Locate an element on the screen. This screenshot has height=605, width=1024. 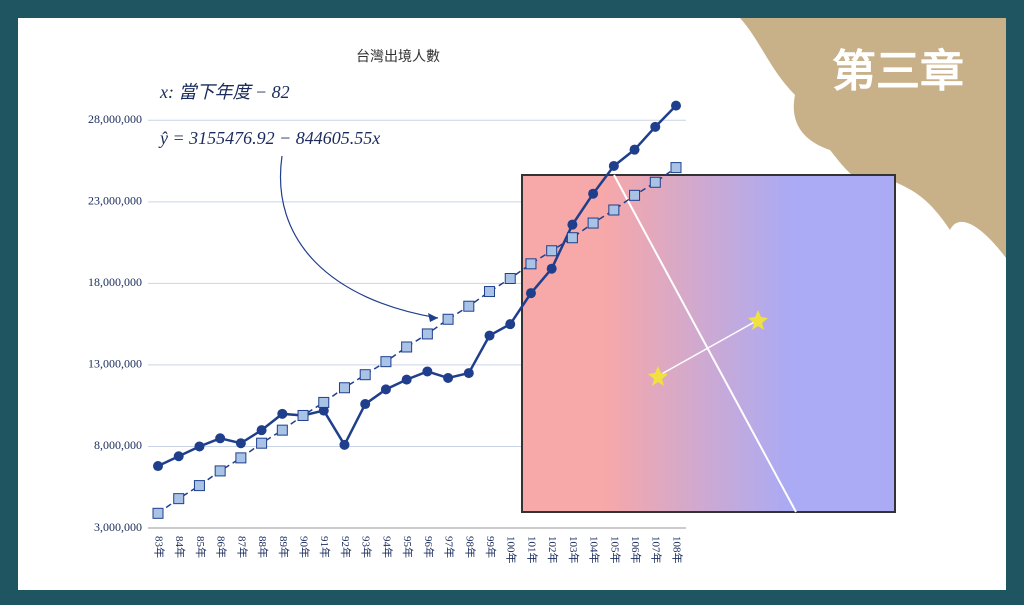
x-tick-label: 105年 is located at coordinates (615, 550).